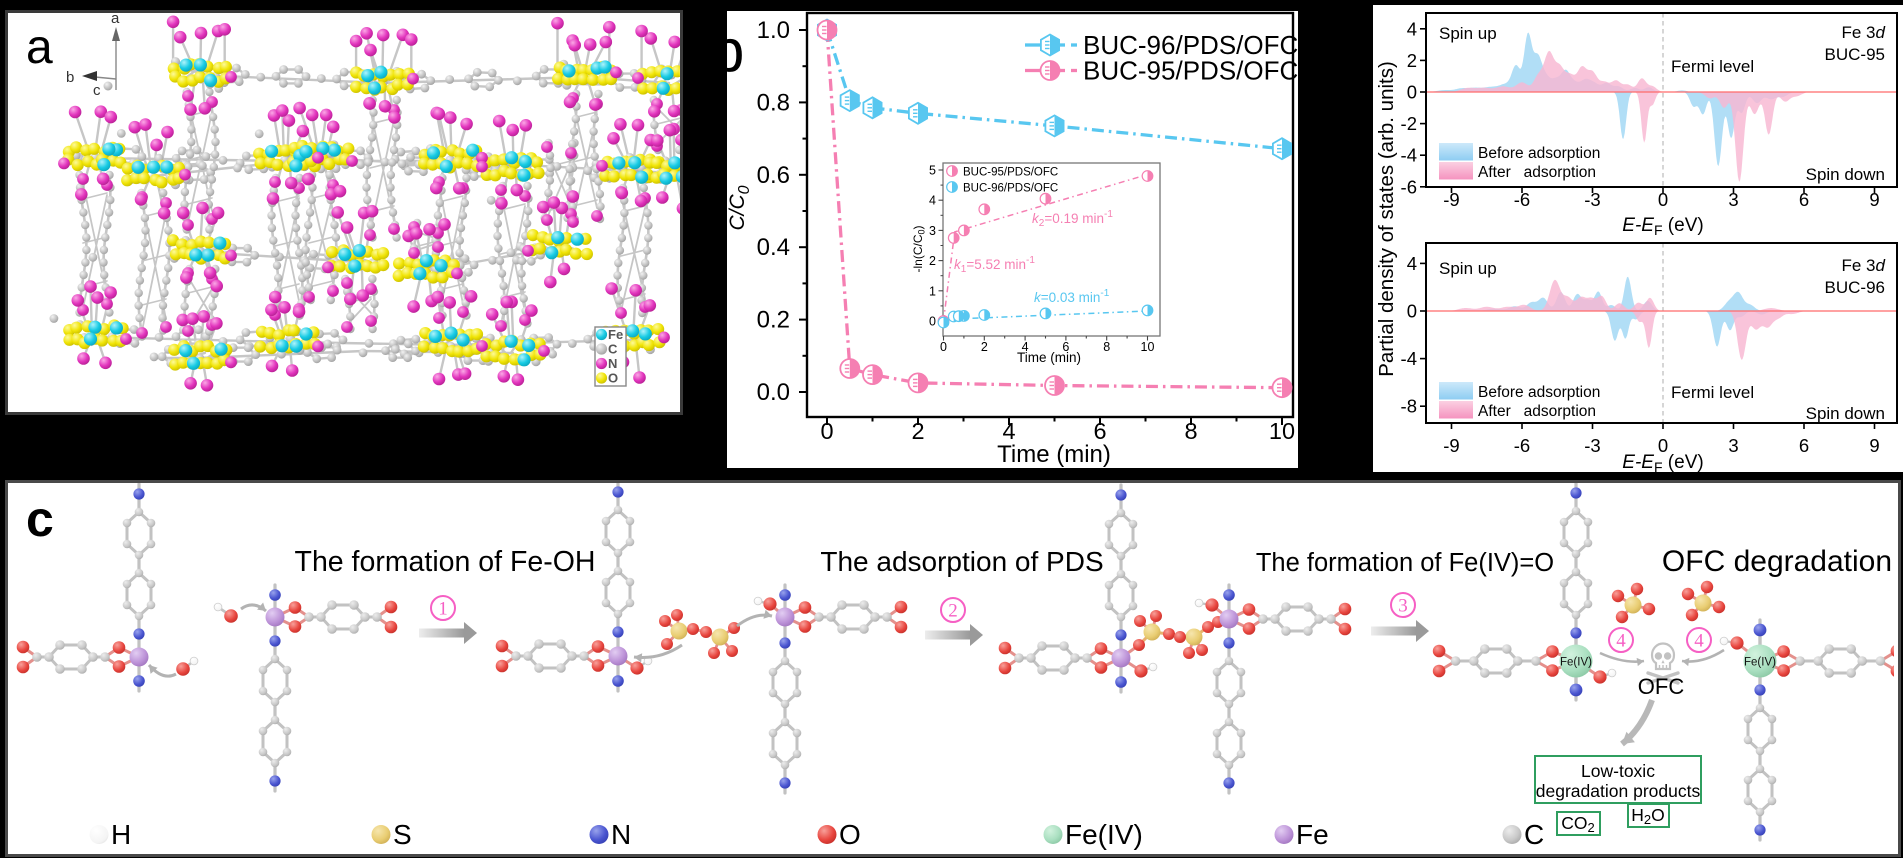 This screenshot has height=858, width=1903. I want to click on svg-text: 0.0, so click(773, 392).